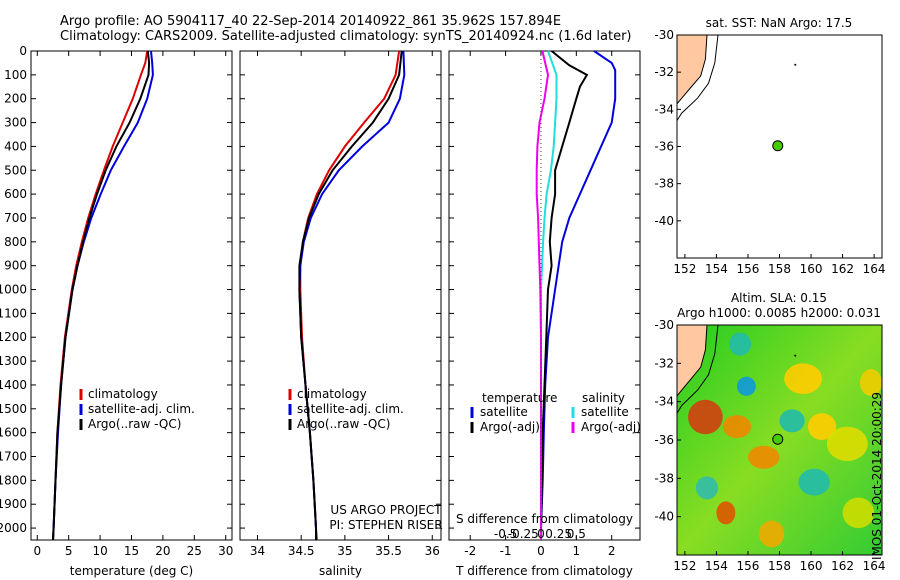 Image resolution: width=900 pixels, height=580 pixels. Describe the element at coordinates (470, 551) in the screenshot. I see `differences-xtick-label: -2` at that location.